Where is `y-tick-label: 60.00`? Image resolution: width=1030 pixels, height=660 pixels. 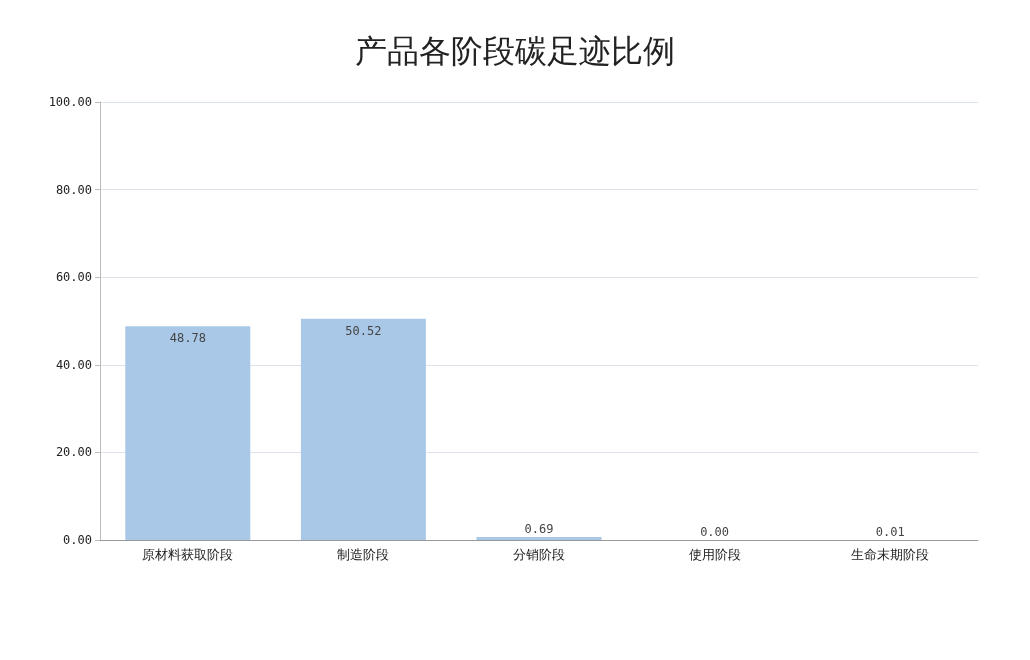
y-tick-label: 60.00 is located at coordinates (73, 277).